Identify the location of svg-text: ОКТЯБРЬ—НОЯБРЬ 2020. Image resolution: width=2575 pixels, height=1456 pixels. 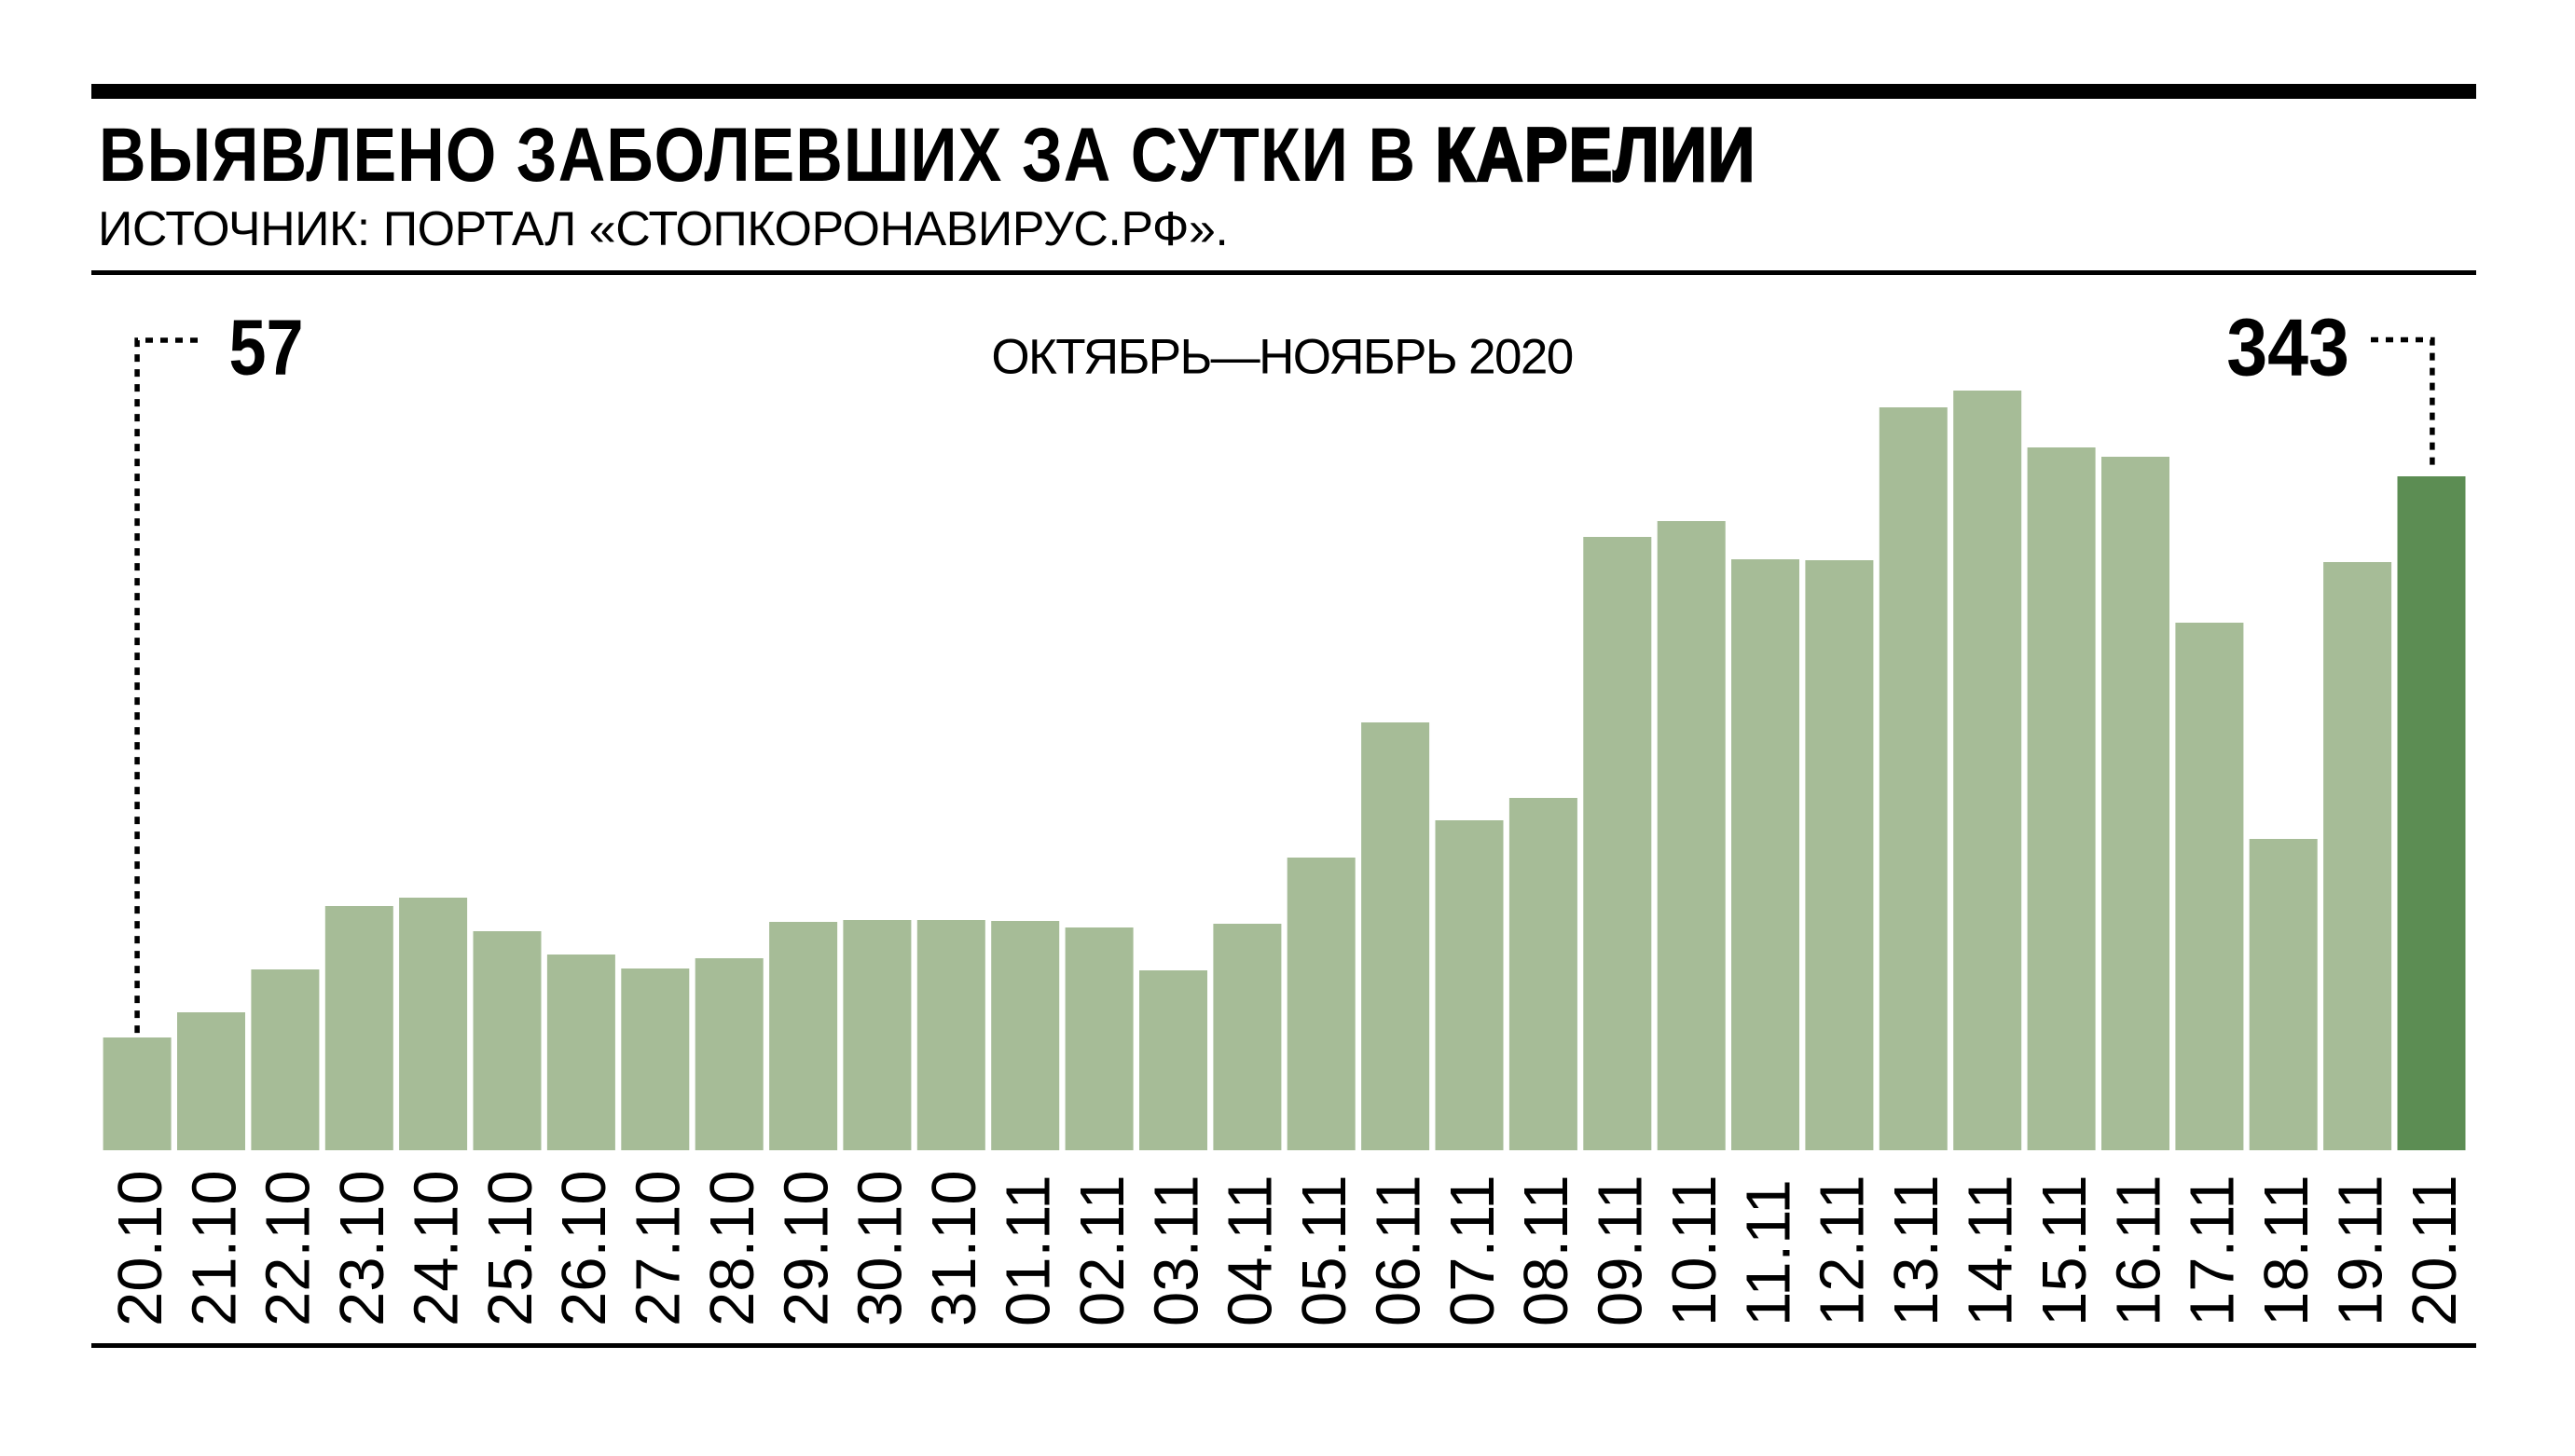
(1281, 357).